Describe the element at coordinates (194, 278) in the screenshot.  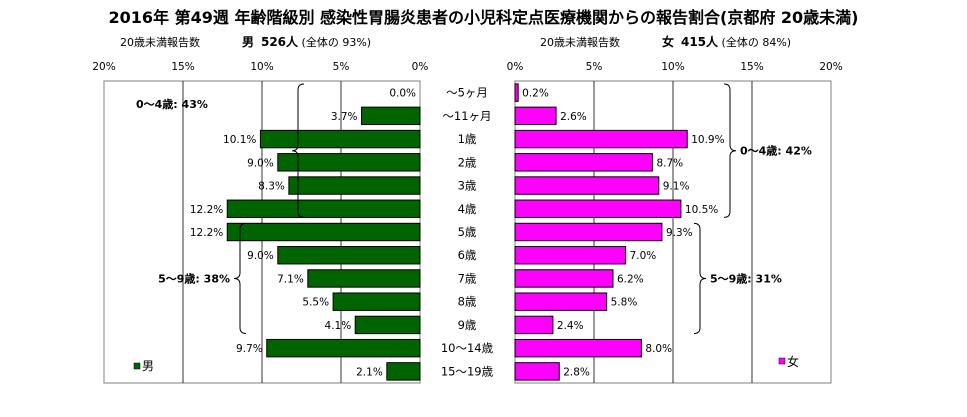
I see `male-bracket-label: 5〜9歳: 38%` at that location.